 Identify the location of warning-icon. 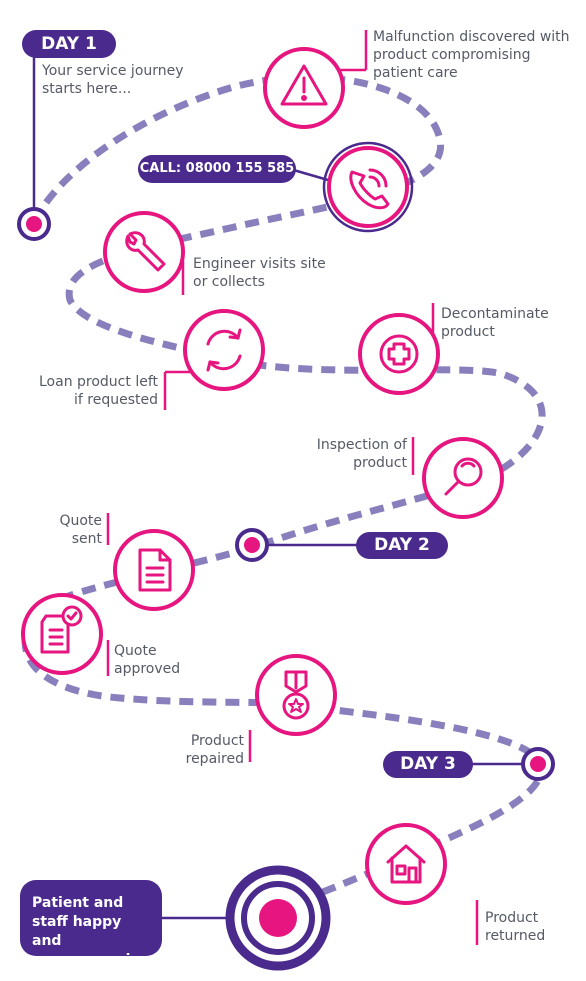
(304, 85).